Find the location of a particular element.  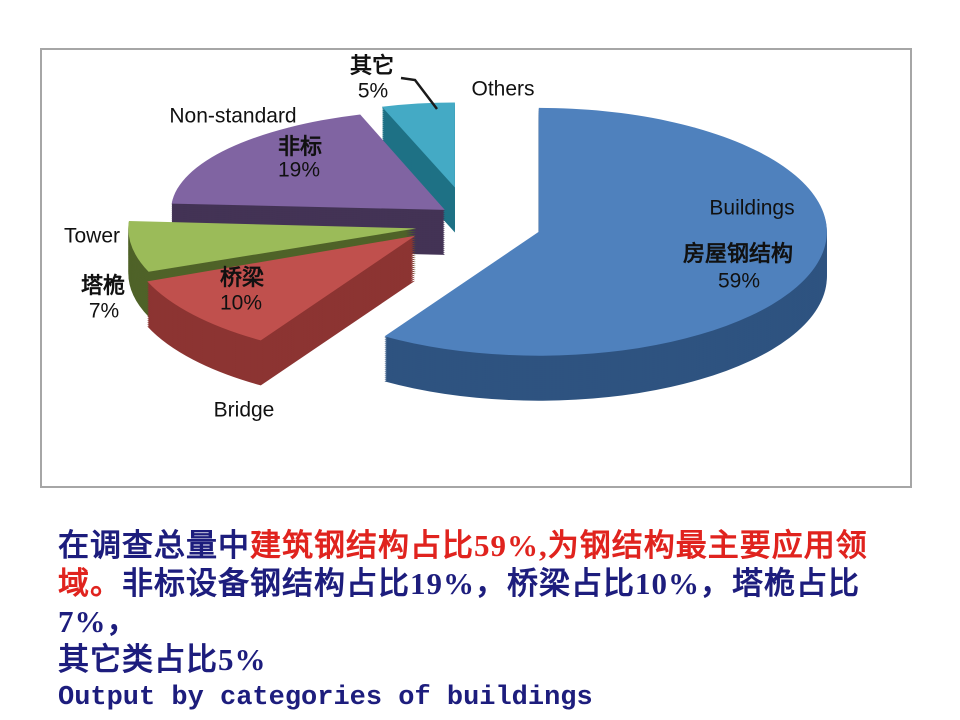

caption-line-1: 在调查总量中建筑钢结构占比59%,为钢结构最主要应用领 is located at coordinates (488, 546).